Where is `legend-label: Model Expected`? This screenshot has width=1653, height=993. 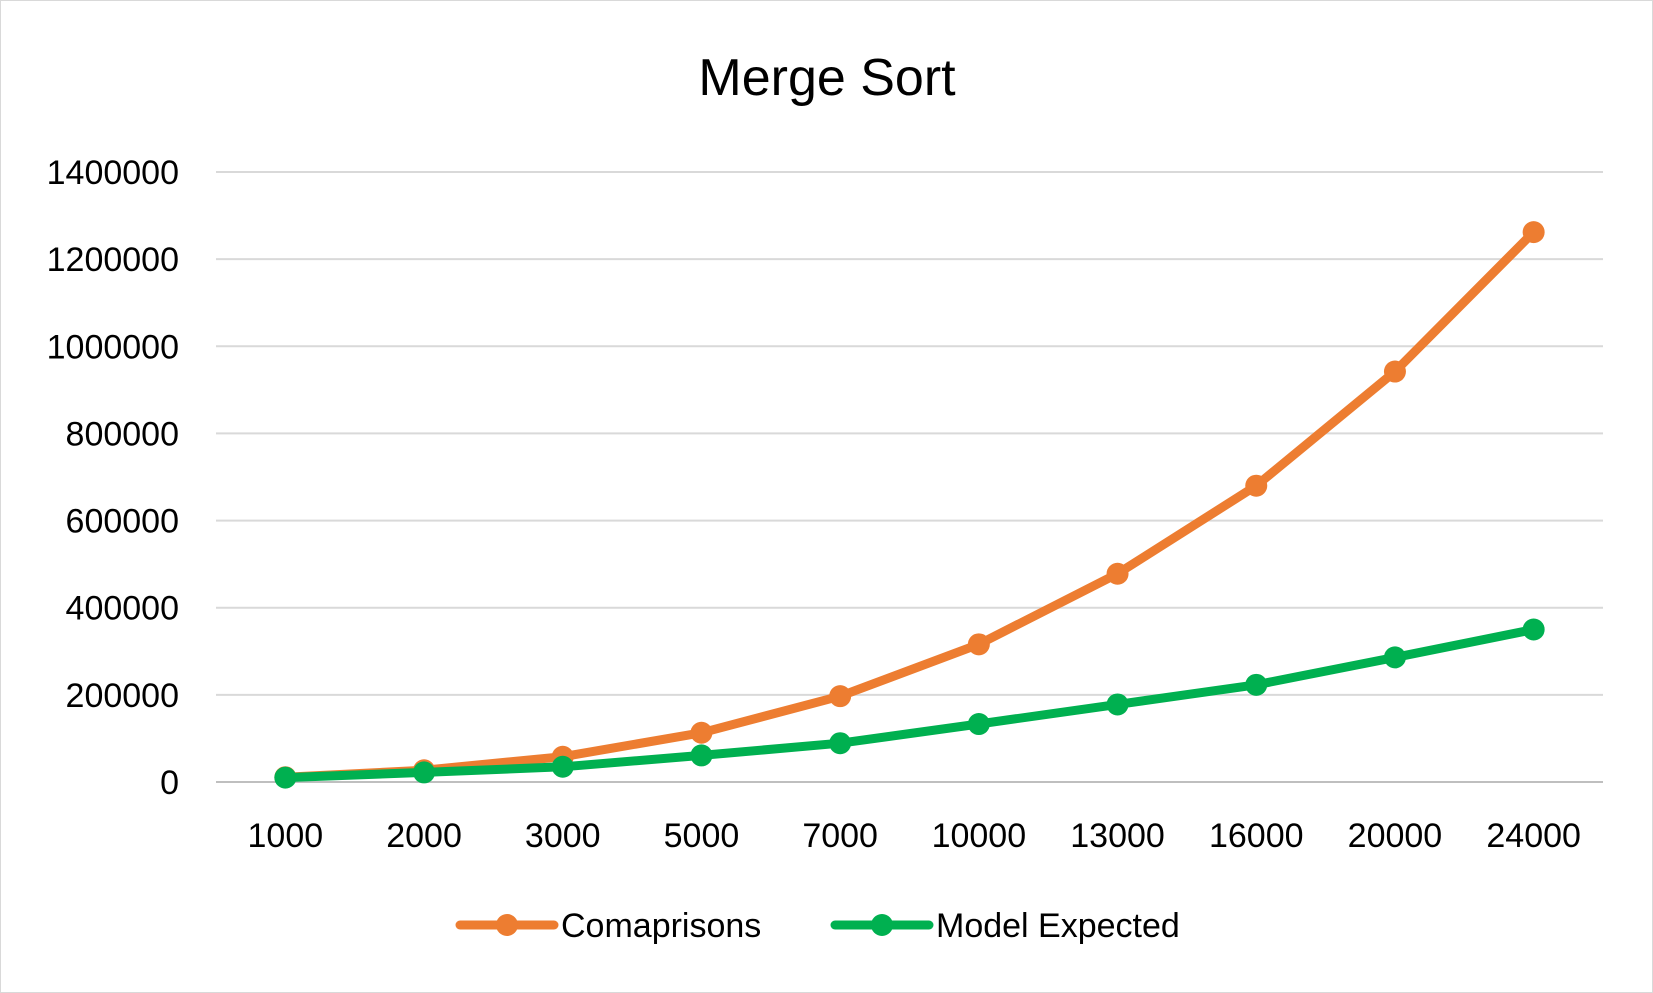
legend-label: Model Expected is located at coordinates (1058, 926).